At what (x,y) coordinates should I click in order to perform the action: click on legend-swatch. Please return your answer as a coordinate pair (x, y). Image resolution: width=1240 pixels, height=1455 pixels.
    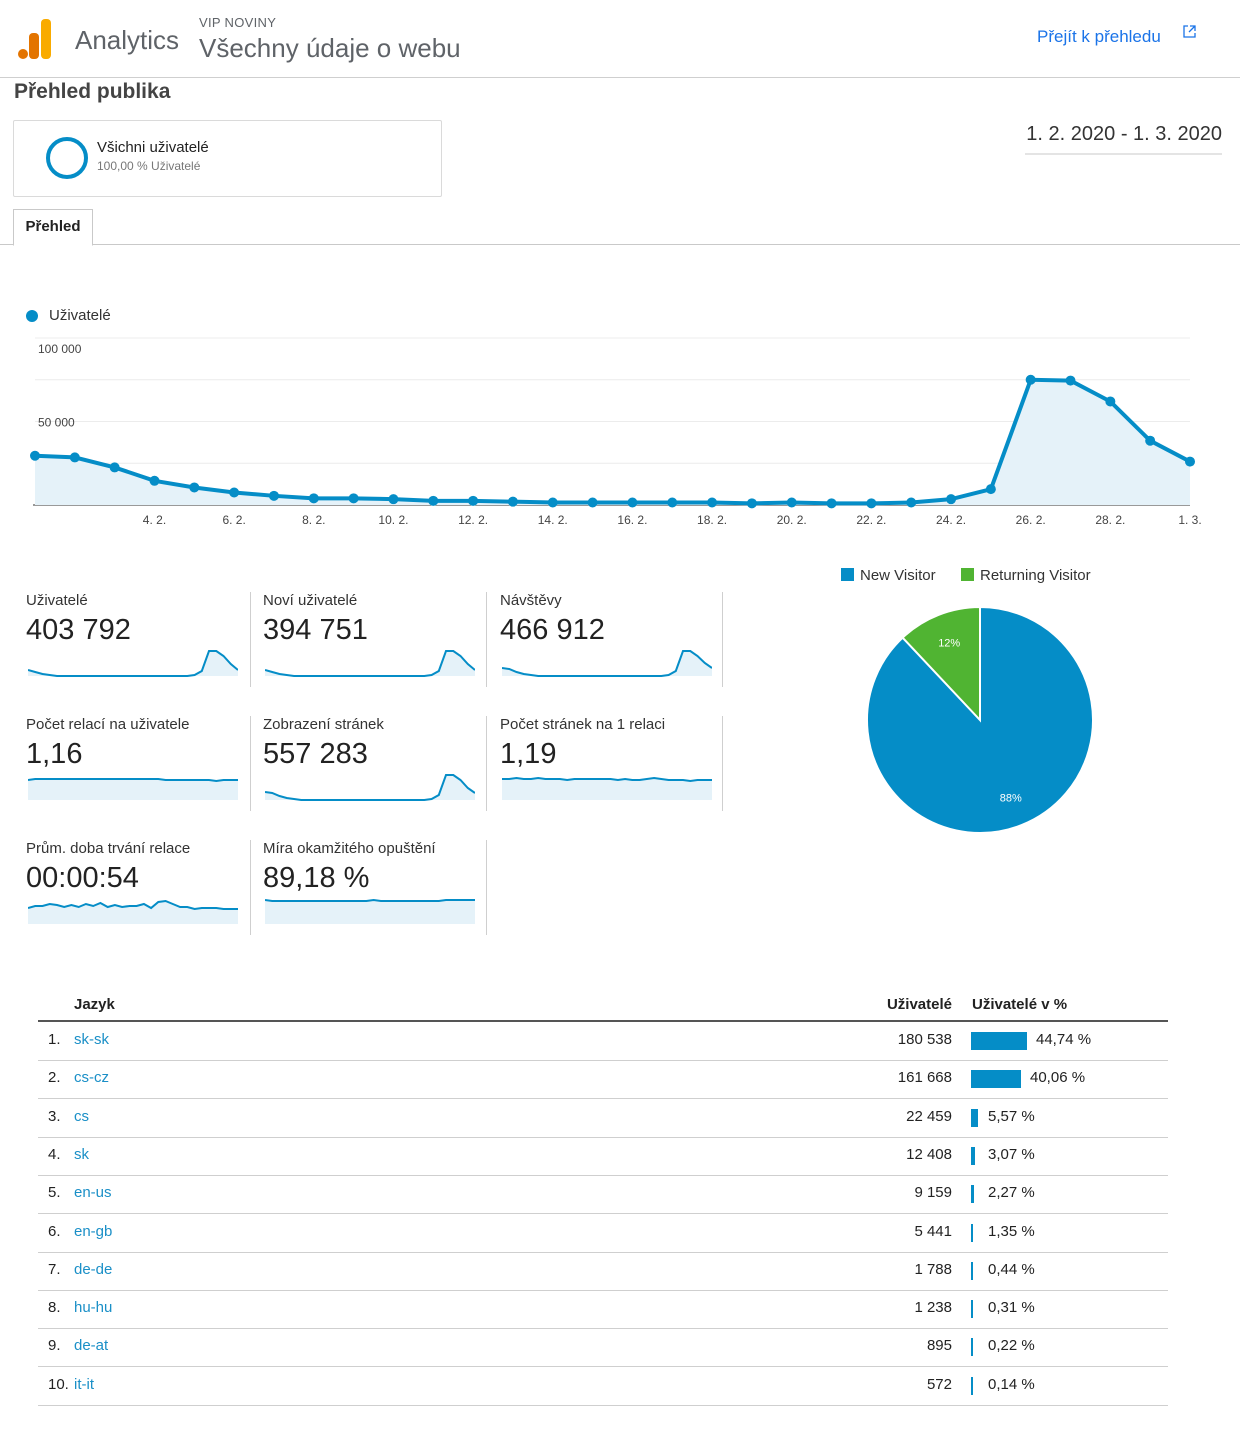
    Looking at the image, I should click on (847, 574).